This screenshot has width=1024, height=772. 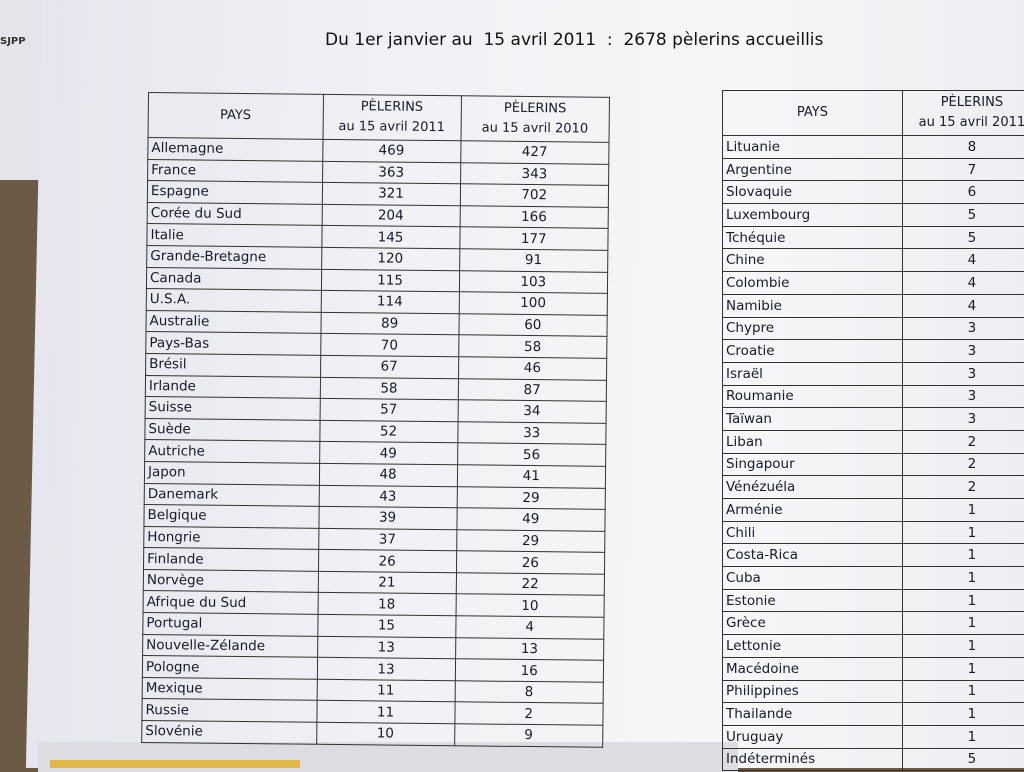 I want to click on background-paper-label: SJPP, so click(x=13, y=41).